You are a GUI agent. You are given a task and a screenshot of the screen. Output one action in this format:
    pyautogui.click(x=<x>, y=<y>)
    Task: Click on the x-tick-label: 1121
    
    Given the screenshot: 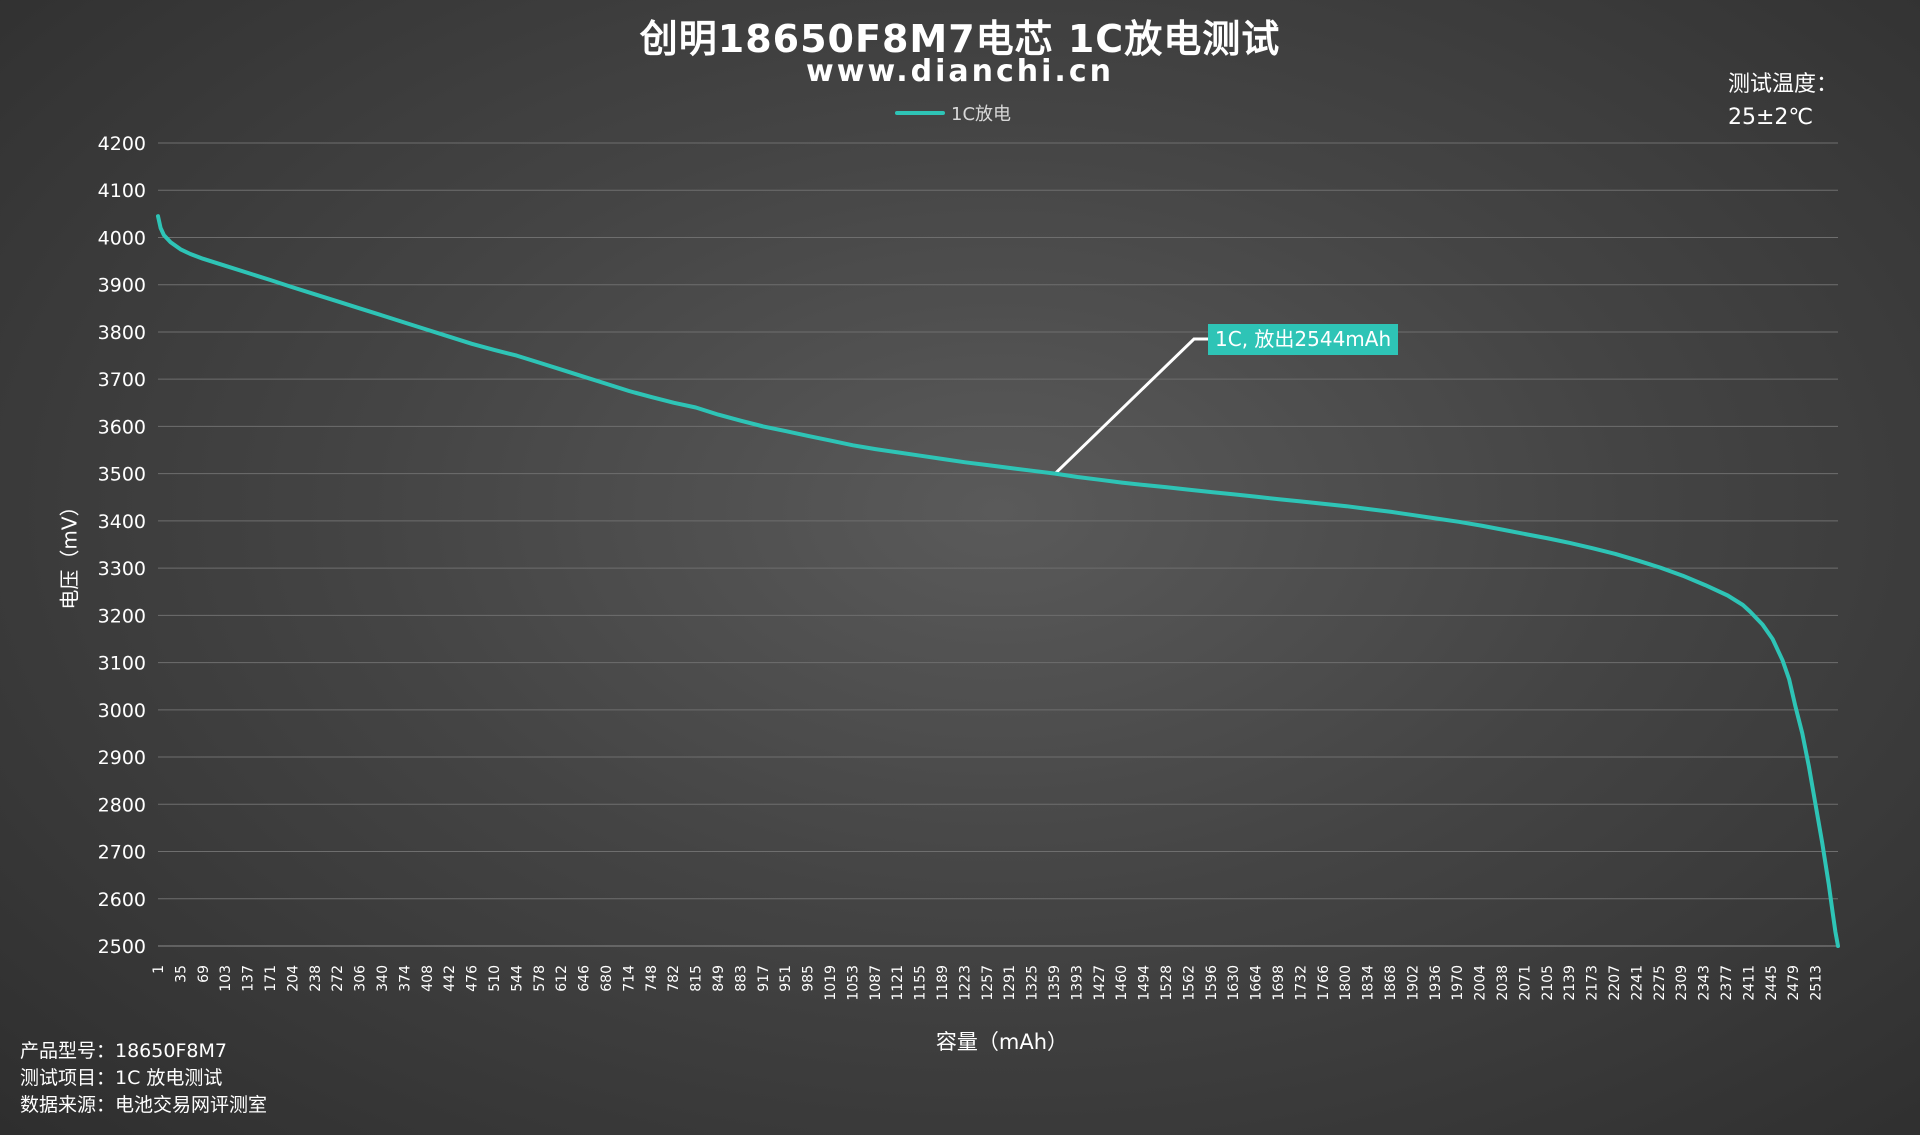 What is the action you would take?
    pyautogui.click(x=898, y=983)
    